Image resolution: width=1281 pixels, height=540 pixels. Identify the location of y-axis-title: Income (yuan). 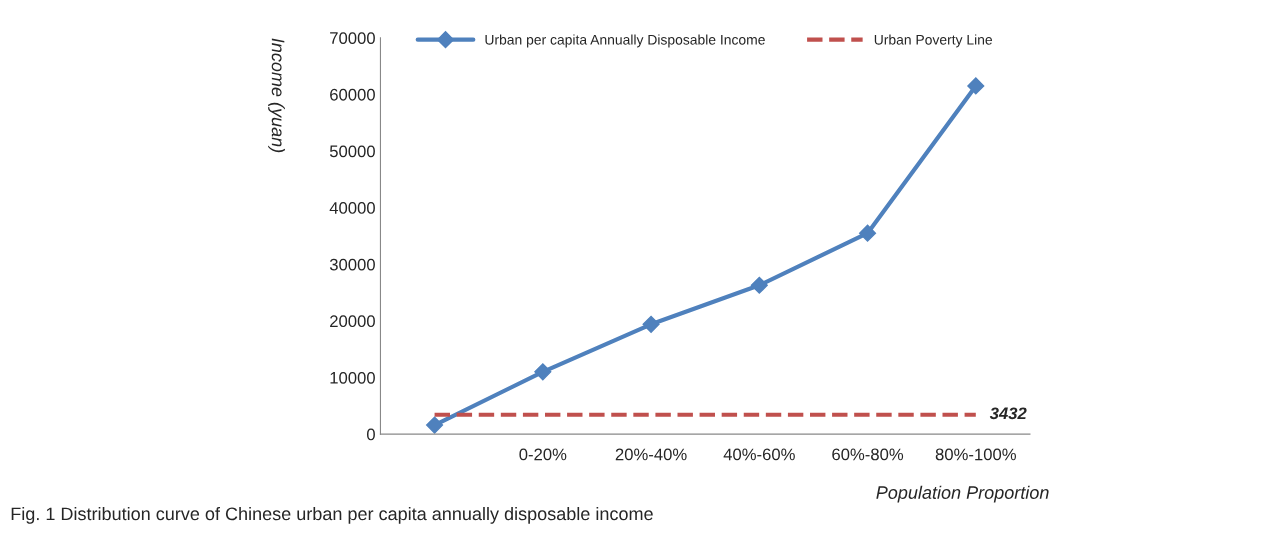
(276, 95).